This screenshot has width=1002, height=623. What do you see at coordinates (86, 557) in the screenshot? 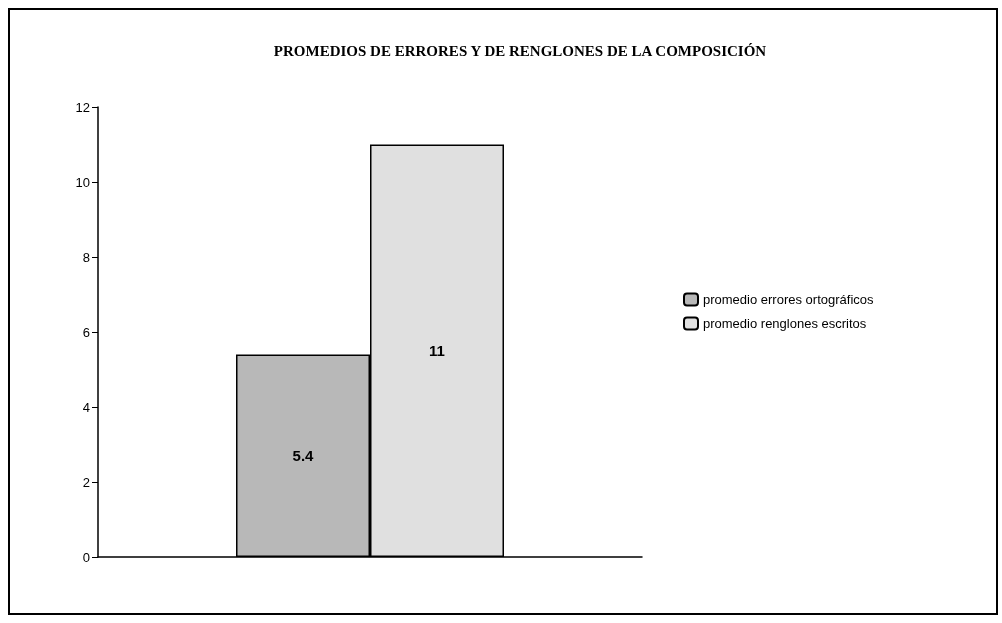
I see `y-tick-label: 0` at bounding box center [86, 557].